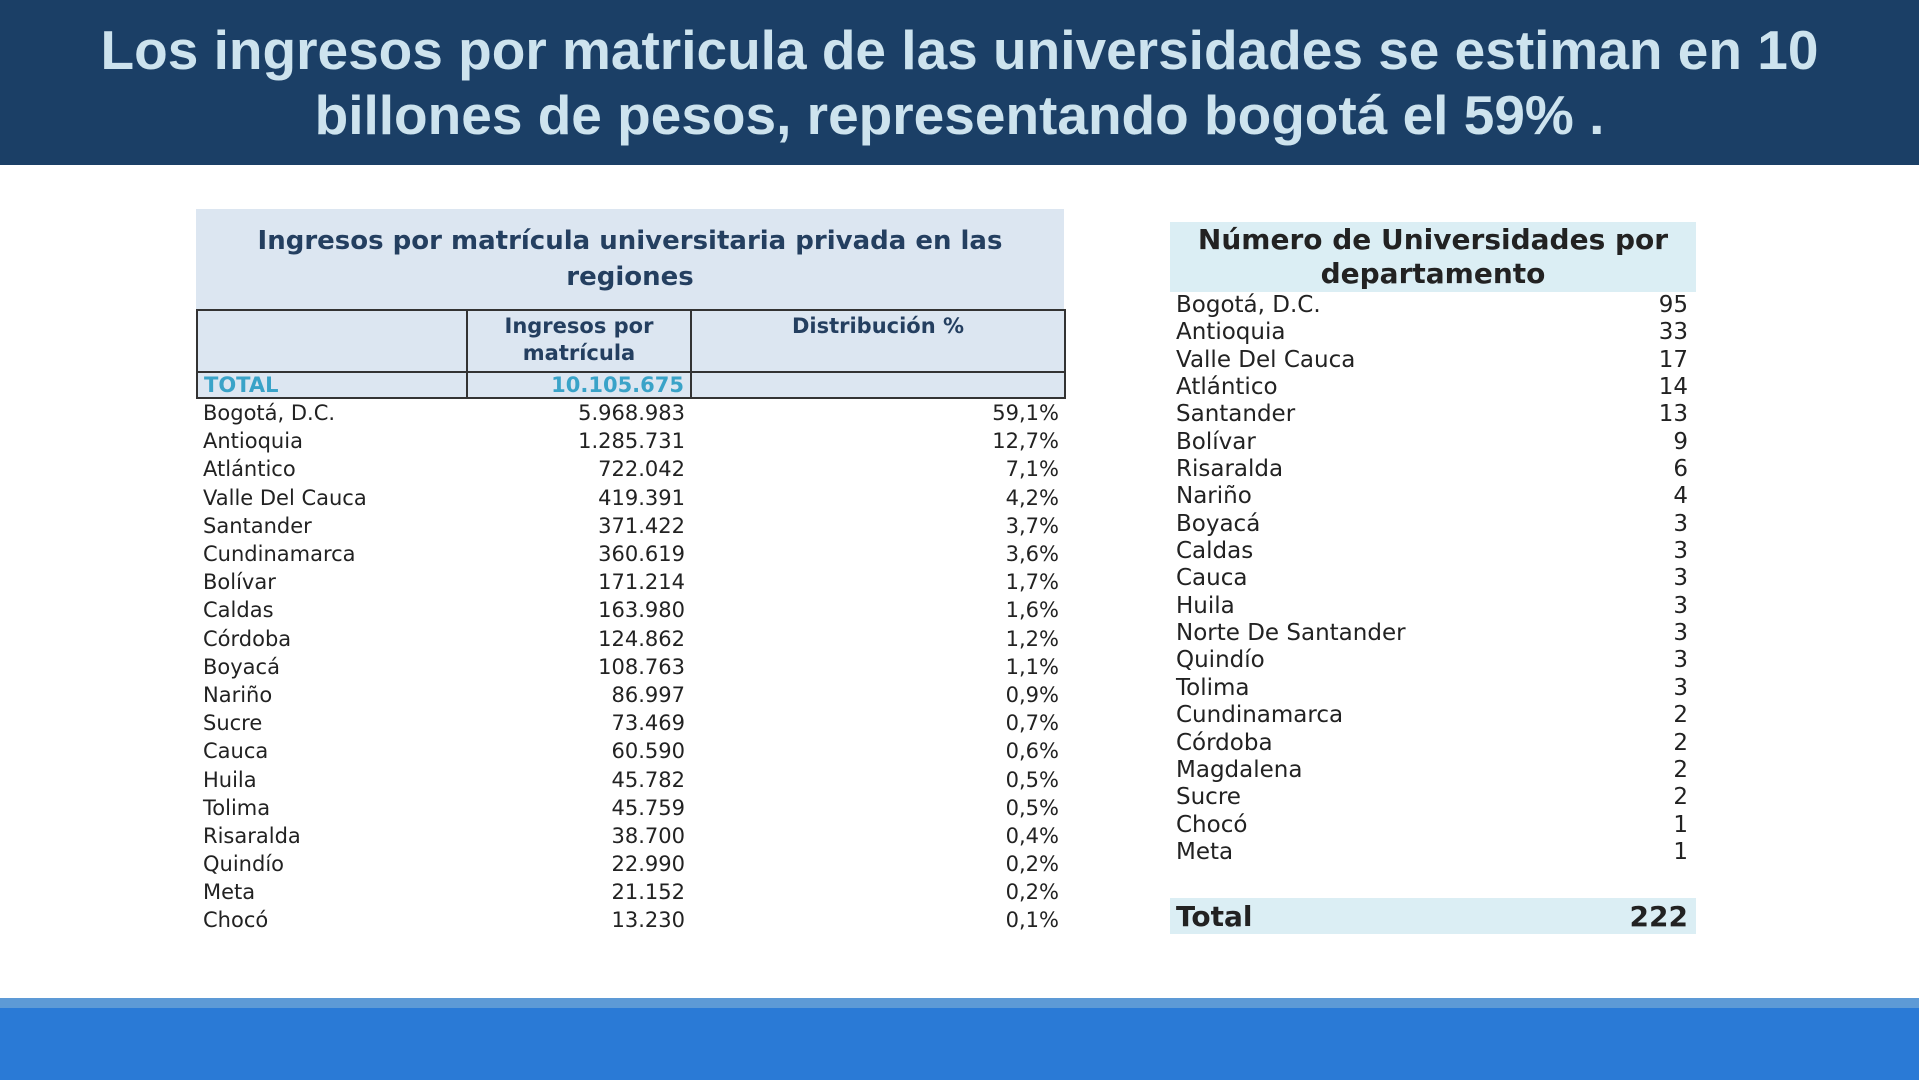 The width and height of the screenshot is (1919, 1080). What do you see at coordinates (1248, 305) in the screenshot?
I see `row-department: Bogotá, D.C.` at bounding box center [1248, 305].